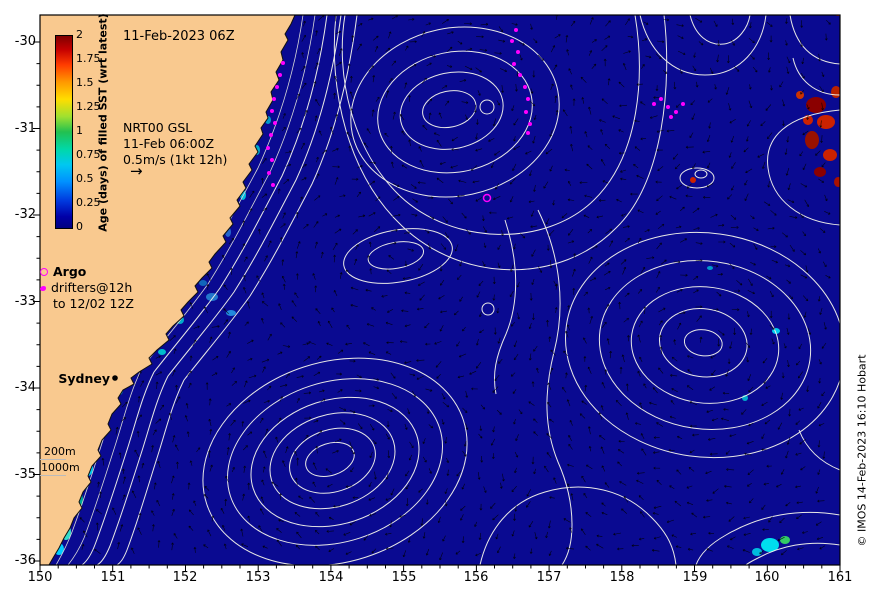 This screenshot has height=600, width=880. Describe the element at coordinates (92, 287) in the screenshot. I see `drifters-label: drifters@12h` at that location.